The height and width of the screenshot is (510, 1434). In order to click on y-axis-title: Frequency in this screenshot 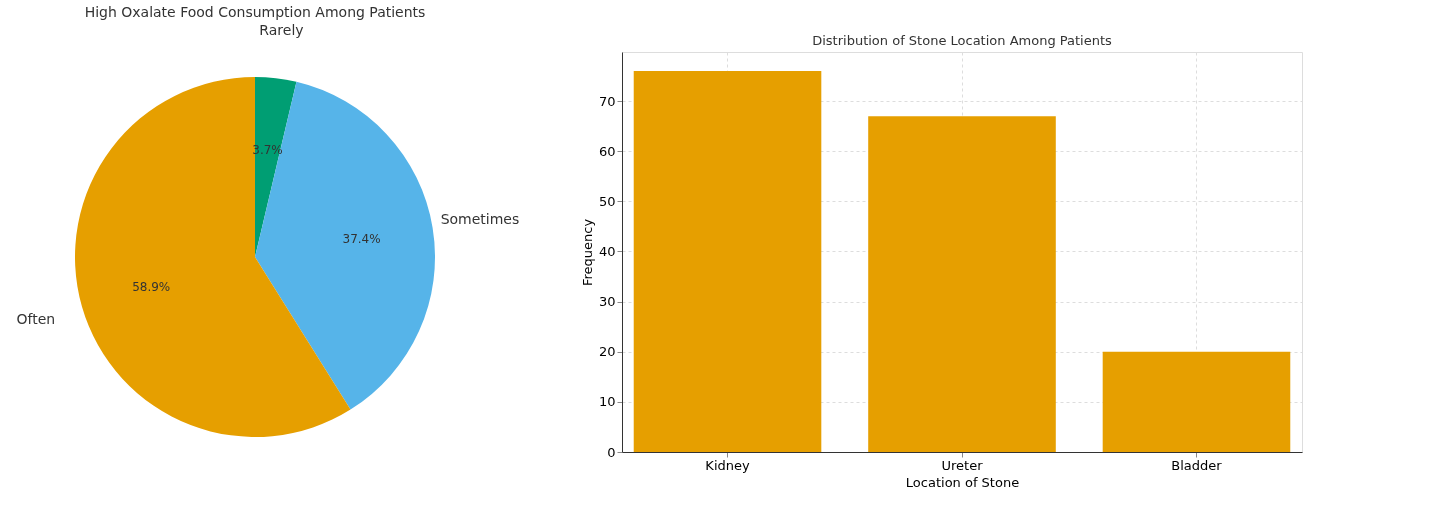, I will do `click(587, 252)`.